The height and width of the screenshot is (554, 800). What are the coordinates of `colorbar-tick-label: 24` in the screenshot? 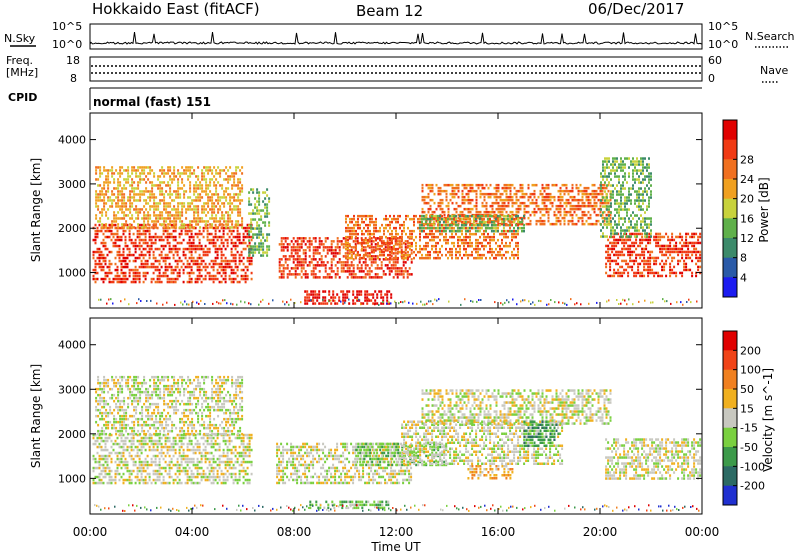 It's located at (747, 179).